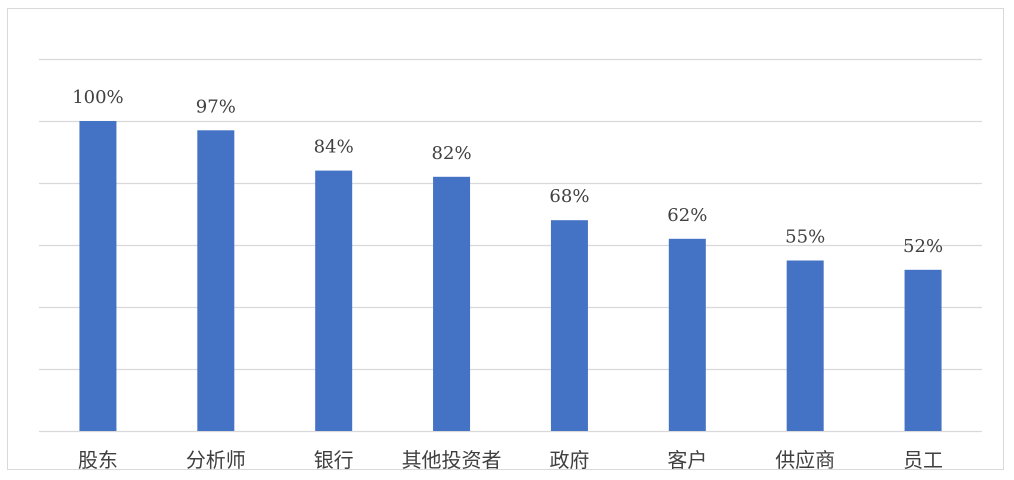 The width and height of the screenshot is (1014, 480). What do you see at coordinates (569, 460) in the screenshot?
I see `category-label: 政府` at bounding box center [569, 460].